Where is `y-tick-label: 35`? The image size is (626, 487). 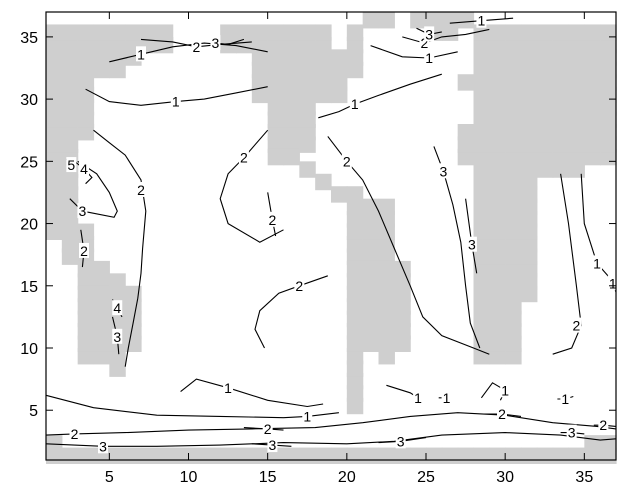 y-tick-label: 35 is located at coordinates (29, 38).